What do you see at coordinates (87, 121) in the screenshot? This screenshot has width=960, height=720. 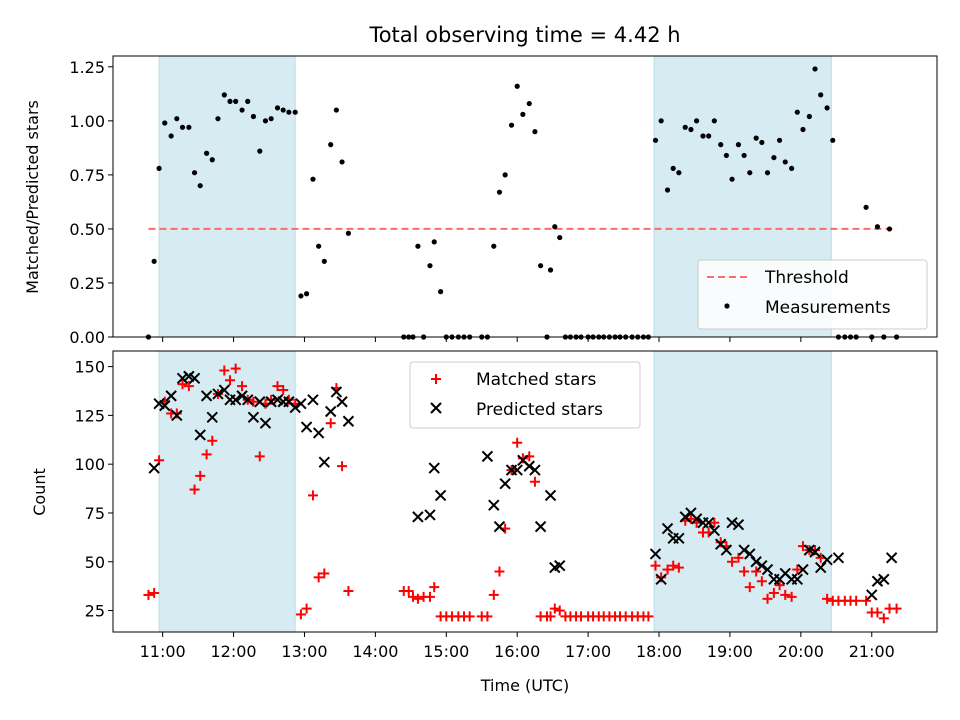 I see `ratio-ytick-label: 1.00` at bounding box center [87, 121].